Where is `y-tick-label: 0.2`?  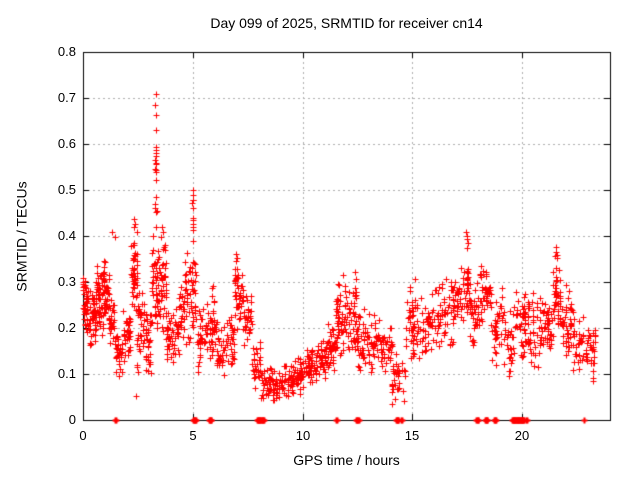 y-tick-label: 0.2 is located at coordinates (66, 327).